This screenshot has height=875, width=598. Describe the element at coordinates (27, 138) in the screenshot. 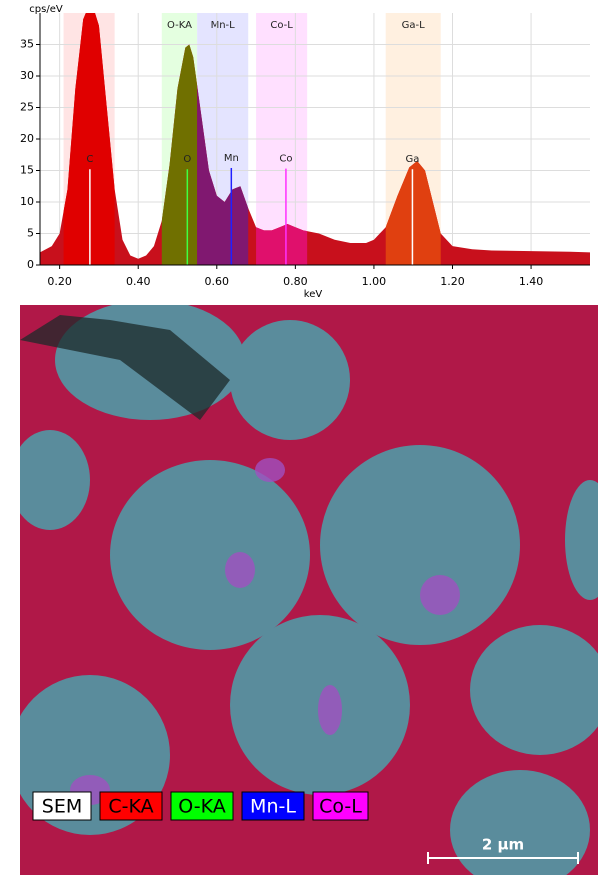

I see `y-tick-label: 20` at that location.